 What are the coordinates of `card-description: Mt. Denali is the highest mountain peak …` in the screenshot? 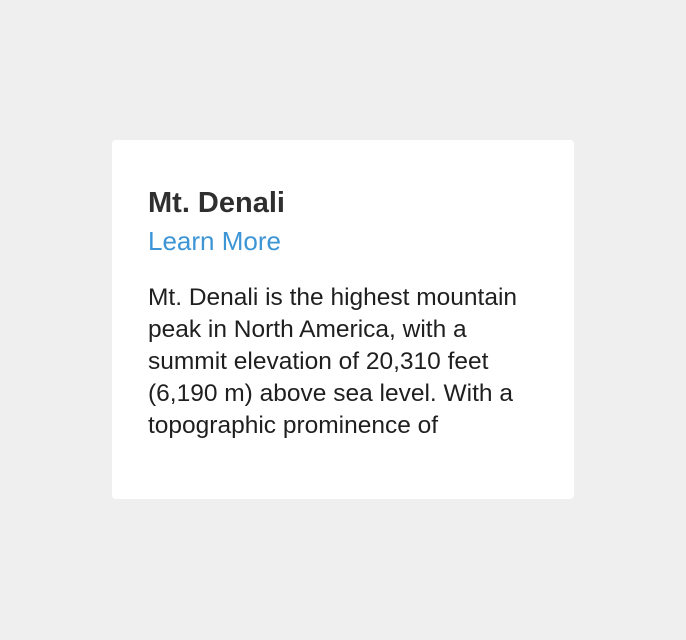 It's located at (333, 361).